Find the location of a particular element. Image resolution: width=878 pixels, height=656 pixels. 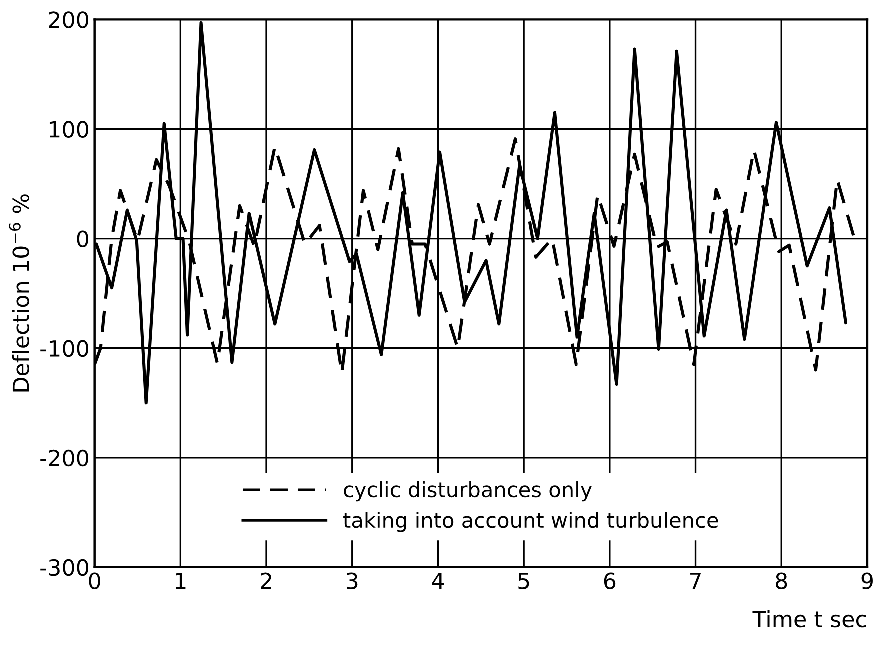

x-tick-label: 5 is located at coordinates (524, 581).